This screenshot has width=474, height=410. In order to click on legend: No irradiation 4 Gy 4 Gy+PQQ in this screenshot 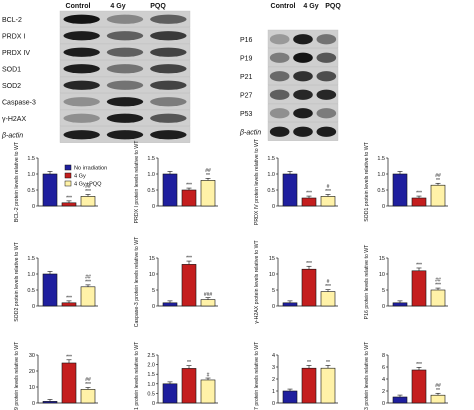, I will do `click(85, 176)`.